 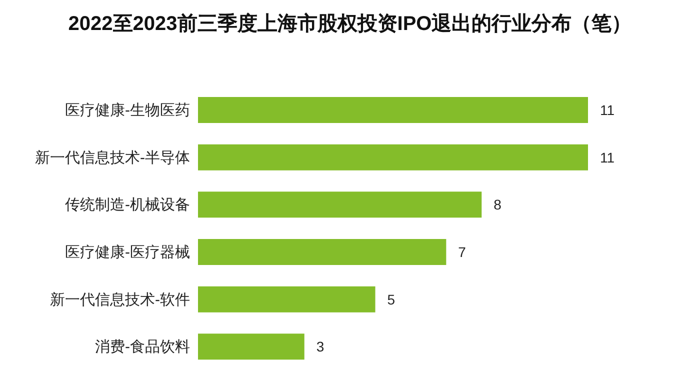 I want to click on y-tick-label: 医疗健康-生物医药, so click(x=127, y=110).